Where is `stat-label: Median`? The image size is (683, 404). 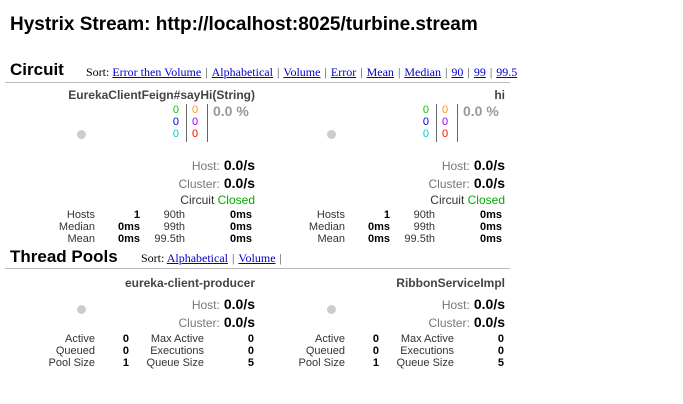
stat-label: Median is located at coordinates (76, 227).